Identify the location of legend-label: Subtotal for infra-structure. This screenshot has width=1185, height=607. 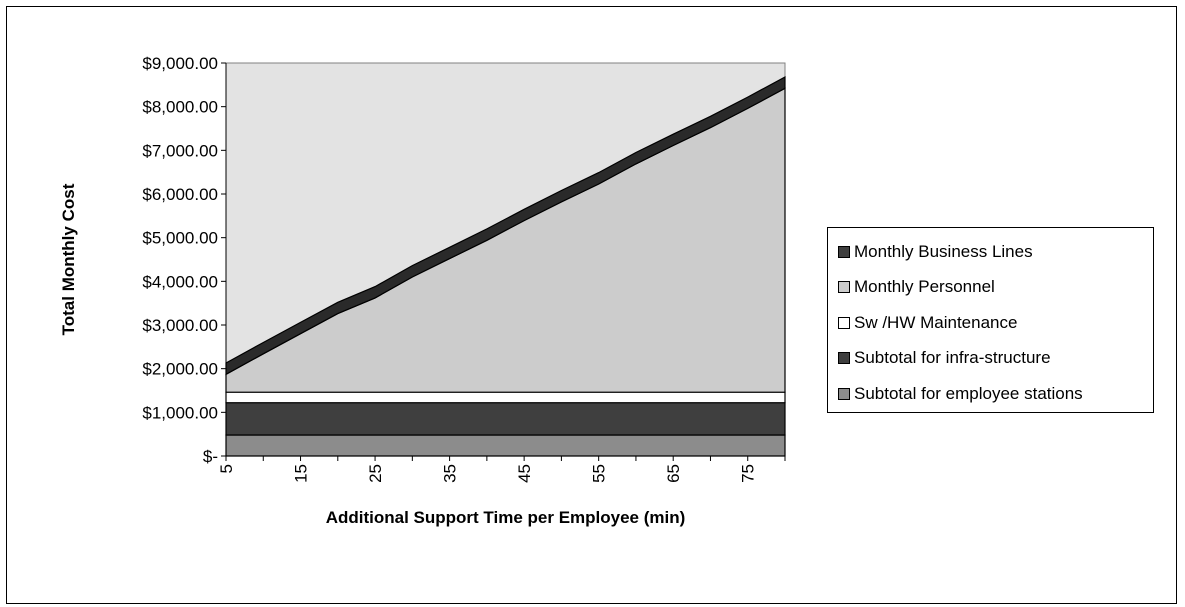
(952, 358).